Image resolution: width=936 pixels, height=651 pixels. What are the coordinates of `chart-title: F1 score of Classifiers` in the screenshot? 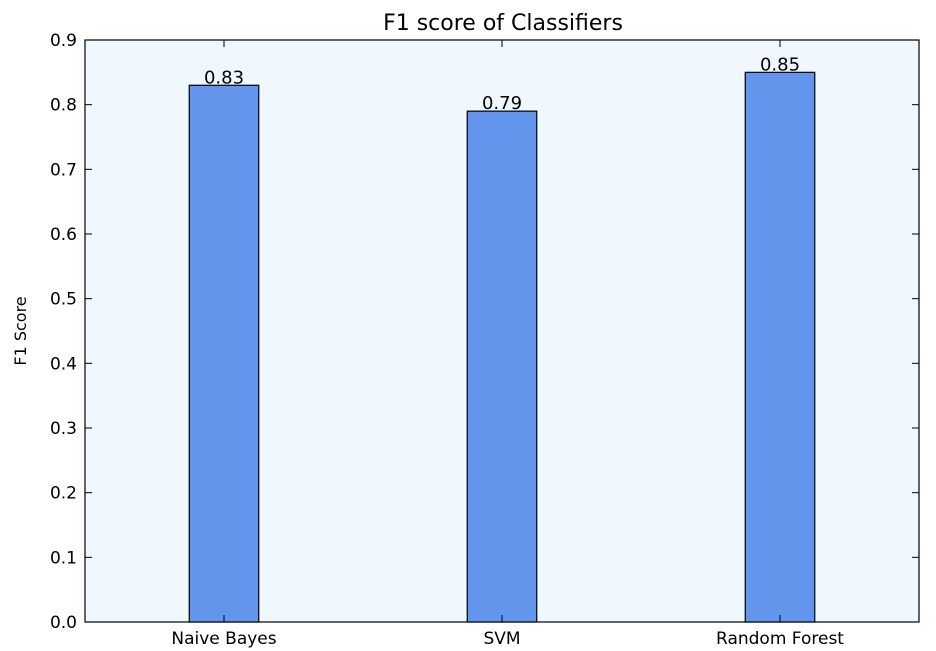 It's located at (503, 23).